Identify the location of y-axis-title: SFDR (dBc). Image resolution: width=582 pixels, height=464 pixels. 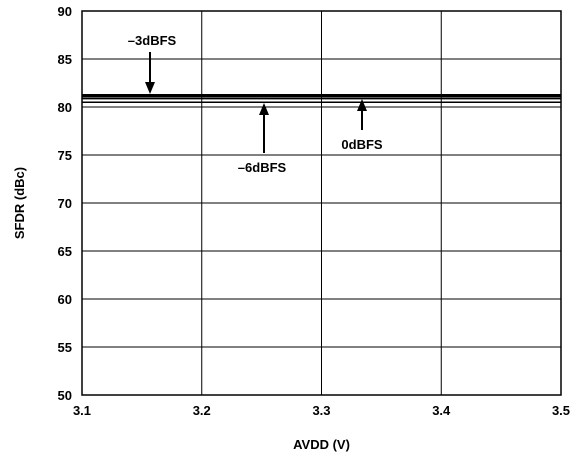
(19, 203).